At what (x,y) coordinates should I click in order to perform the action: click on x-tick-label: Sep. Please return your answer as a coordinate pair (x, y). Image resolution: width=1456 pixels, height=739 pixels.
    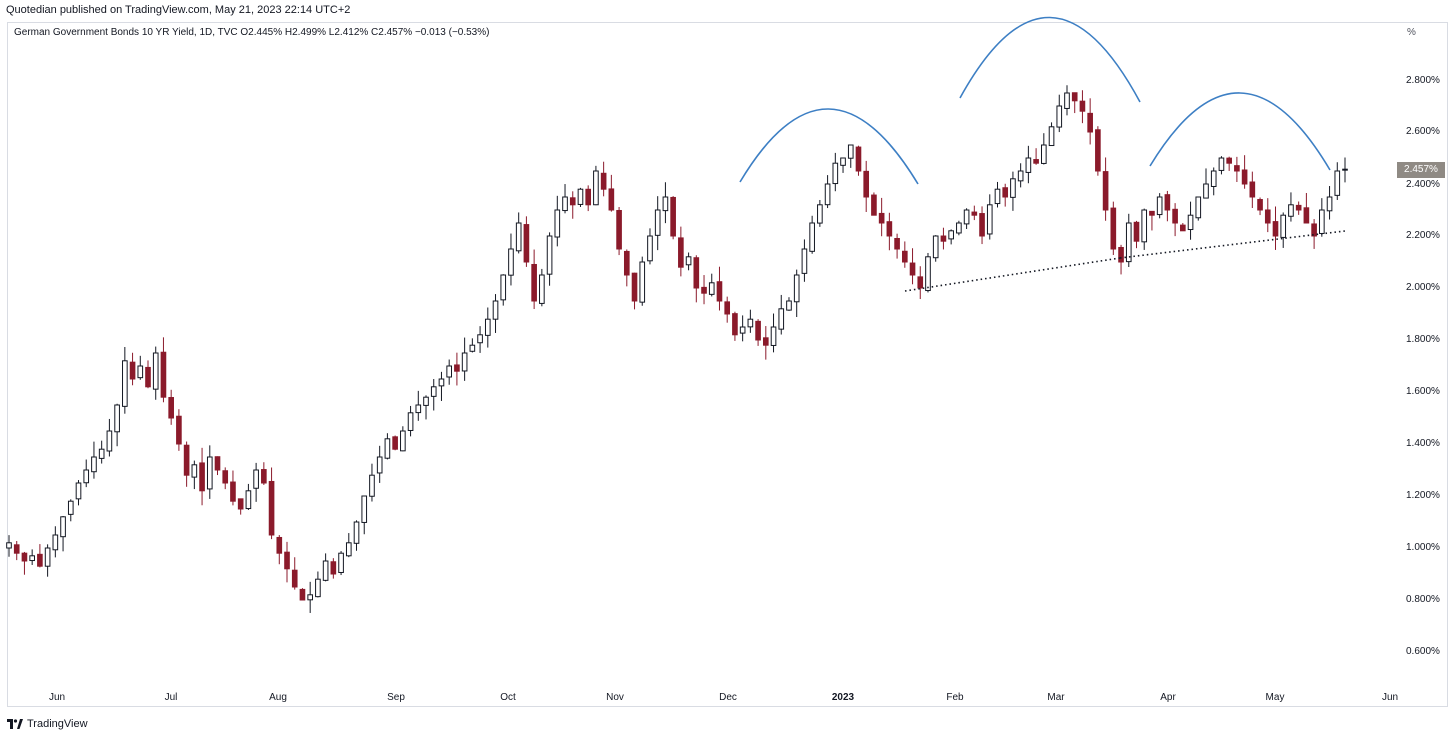
    Looking at the image, I should click on (396, 697).